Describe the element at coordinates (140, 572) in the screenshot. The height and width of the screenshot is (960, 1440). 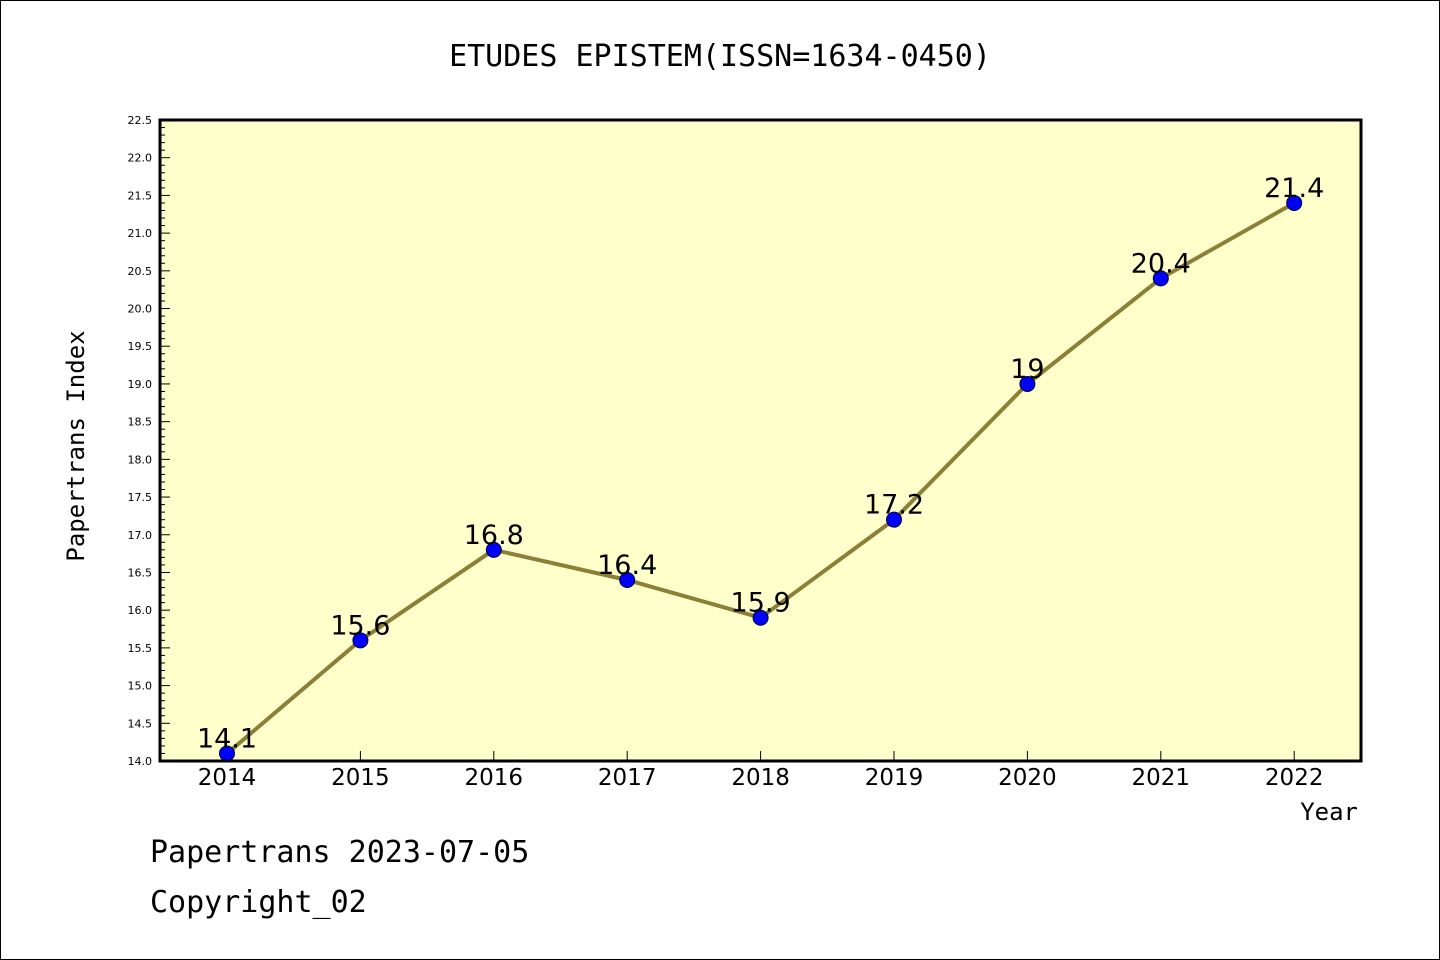
I see `y-tick-label: 16.5` at that location.